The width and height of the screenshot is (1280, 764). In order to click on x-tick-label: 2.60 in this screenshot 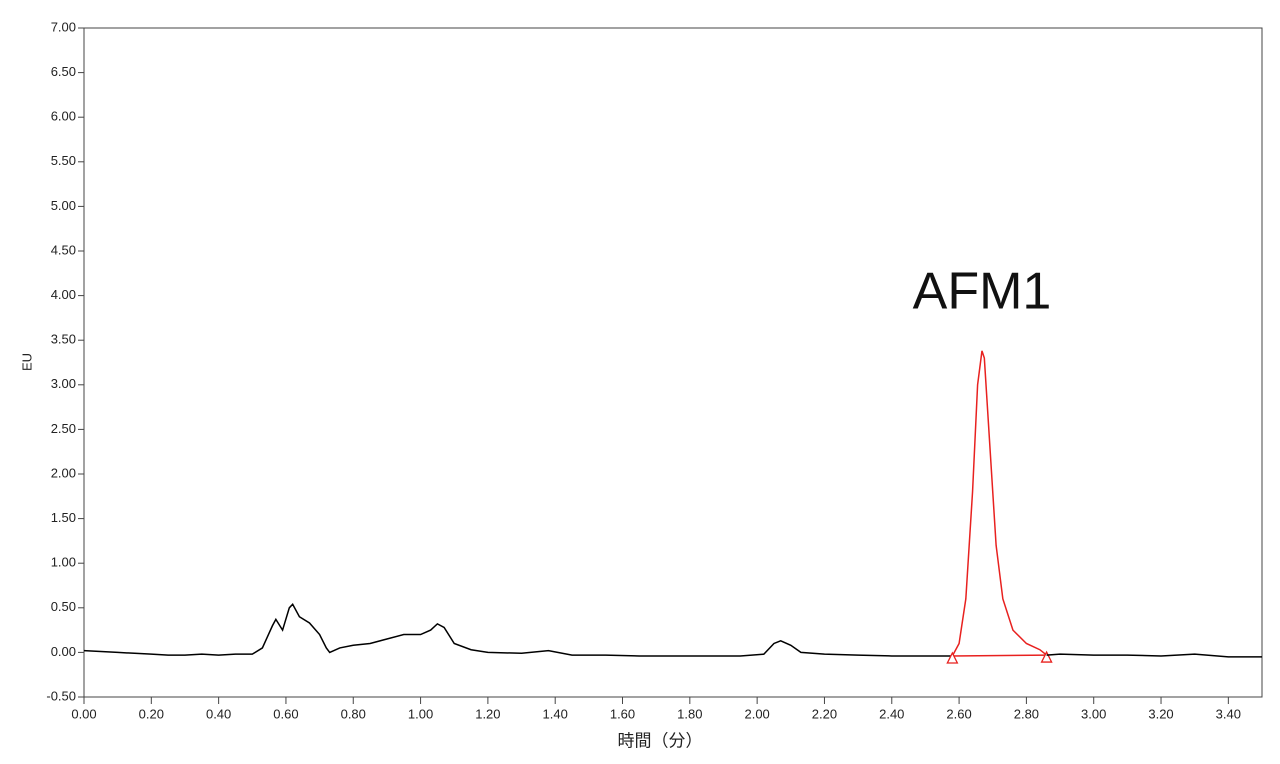, I will do `click(958, 713)`.